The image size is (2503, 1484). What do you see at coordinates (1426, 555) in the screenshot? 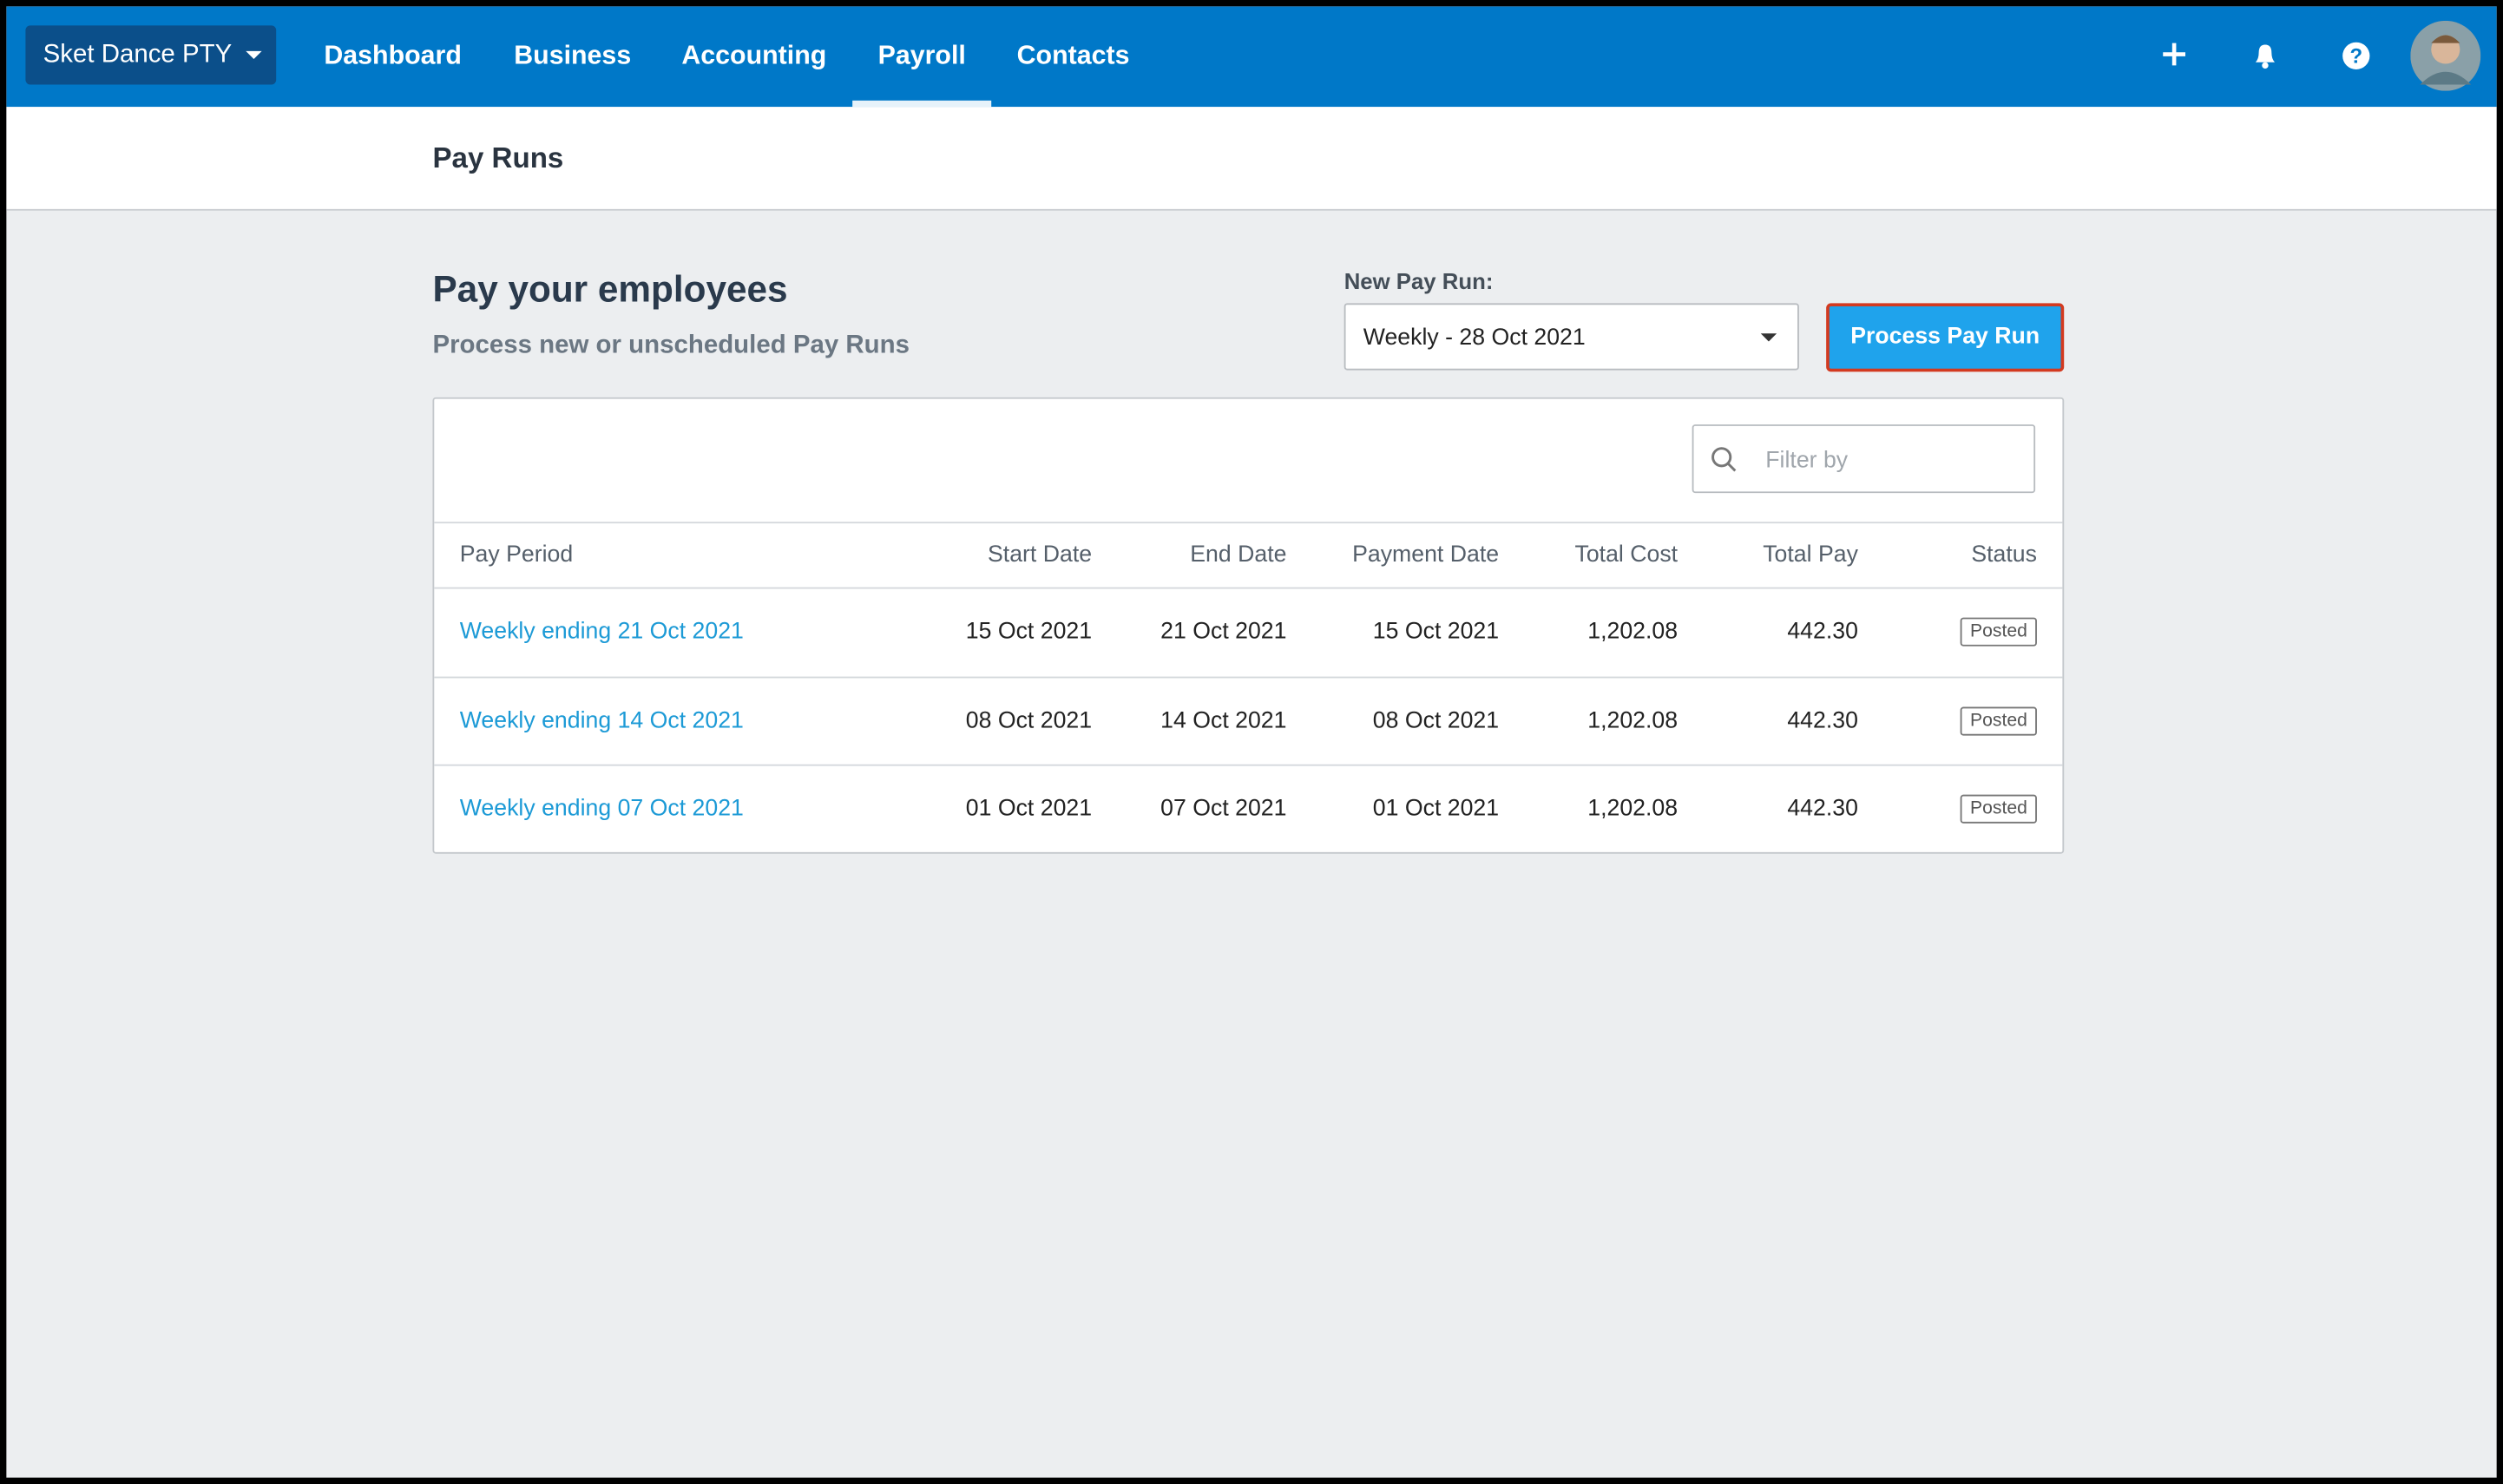
I see `column-header: Payment Date` at bounding box center [1426, 555].